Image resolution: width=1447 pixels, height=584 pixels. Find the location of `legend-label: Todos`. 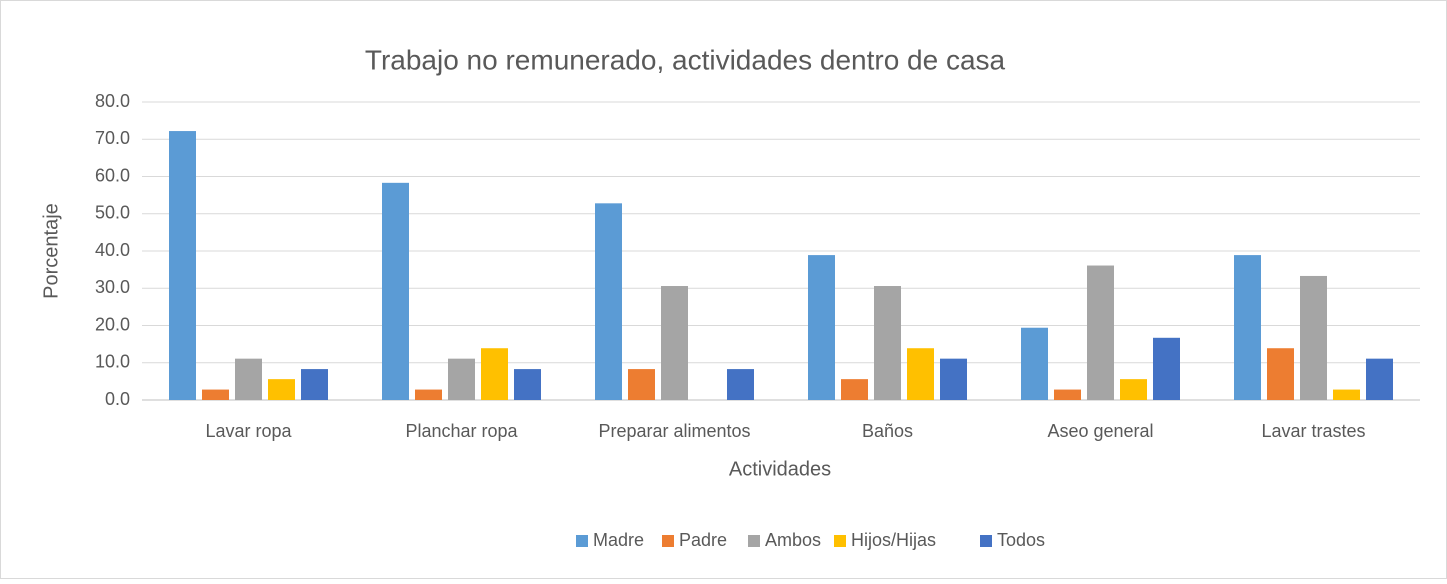

legend-label: Todos is located at coordinates (1021, 540).